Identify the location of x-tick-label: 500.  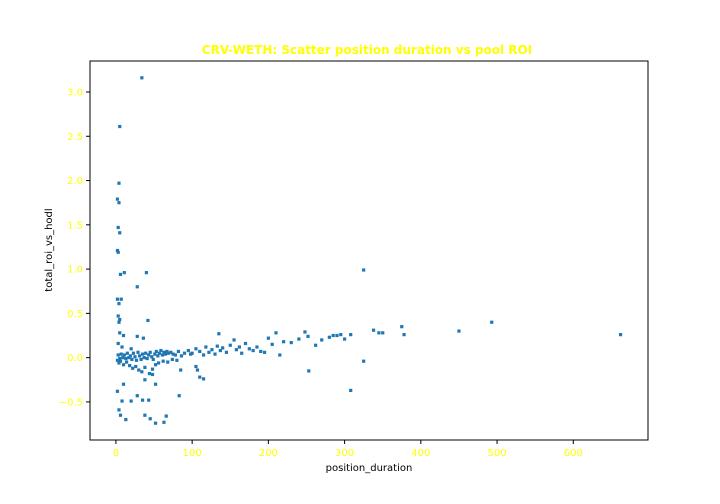
(497, 453).